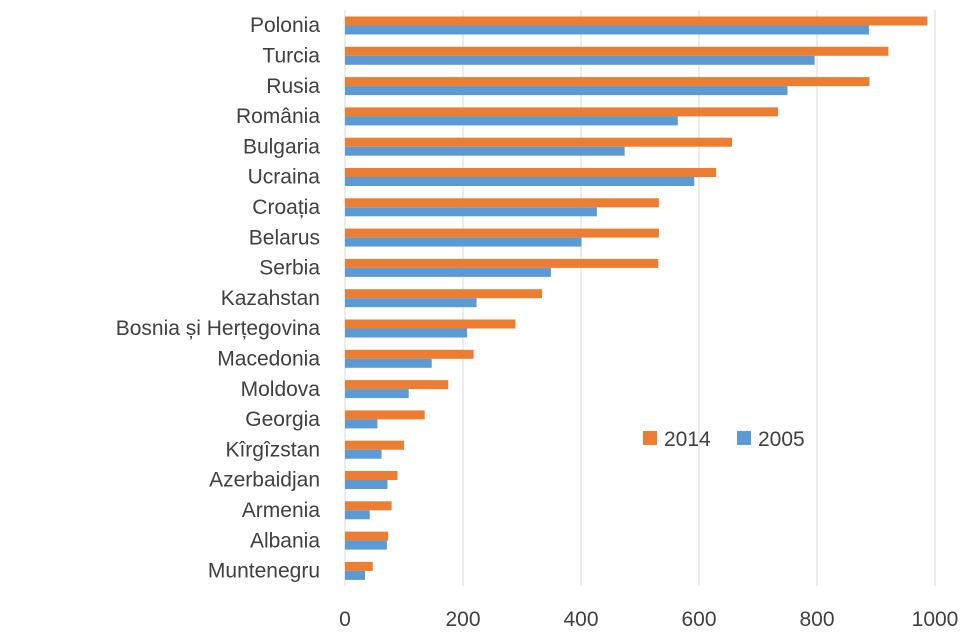 The image size is (976, 638). Describe the element at coordinates (264, 480) in the screenshot. I see `category-label-azerbaidjan: Azerbaidjan` at that location.